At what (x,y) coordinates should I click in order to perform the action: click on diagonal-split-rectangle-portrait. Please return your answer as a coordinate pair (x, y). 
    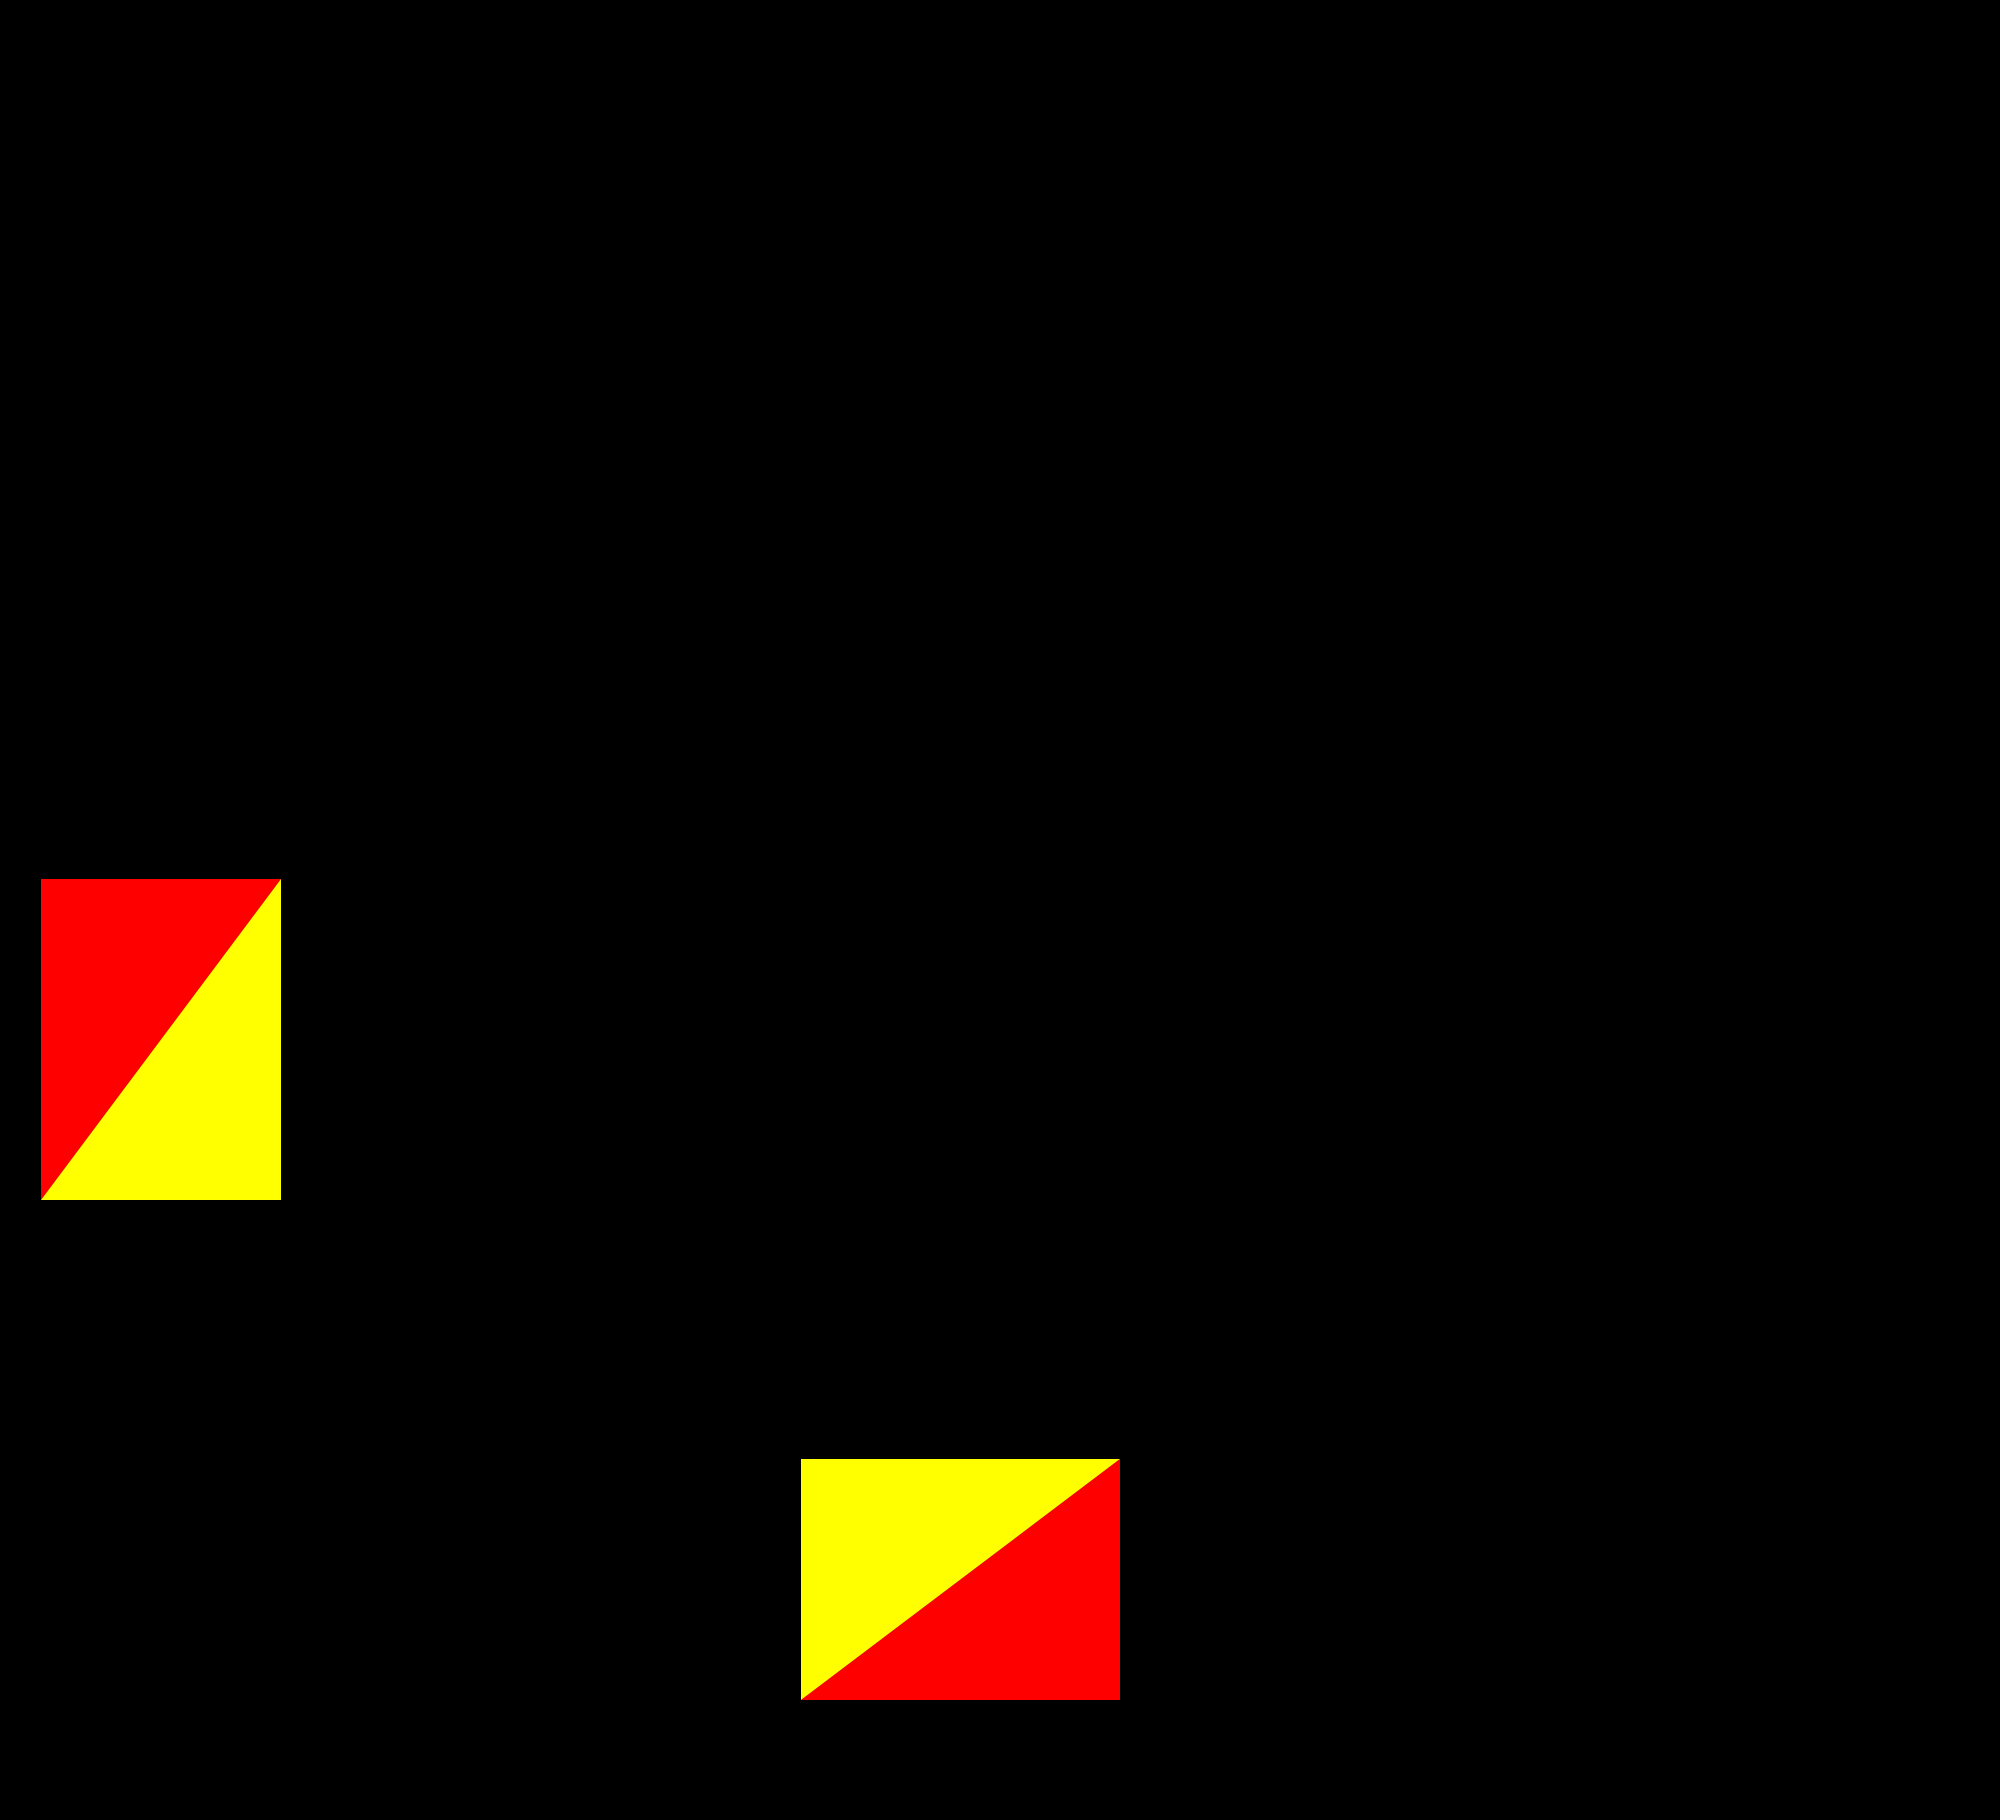
    Looking at the image, I should click on (161, 1039).